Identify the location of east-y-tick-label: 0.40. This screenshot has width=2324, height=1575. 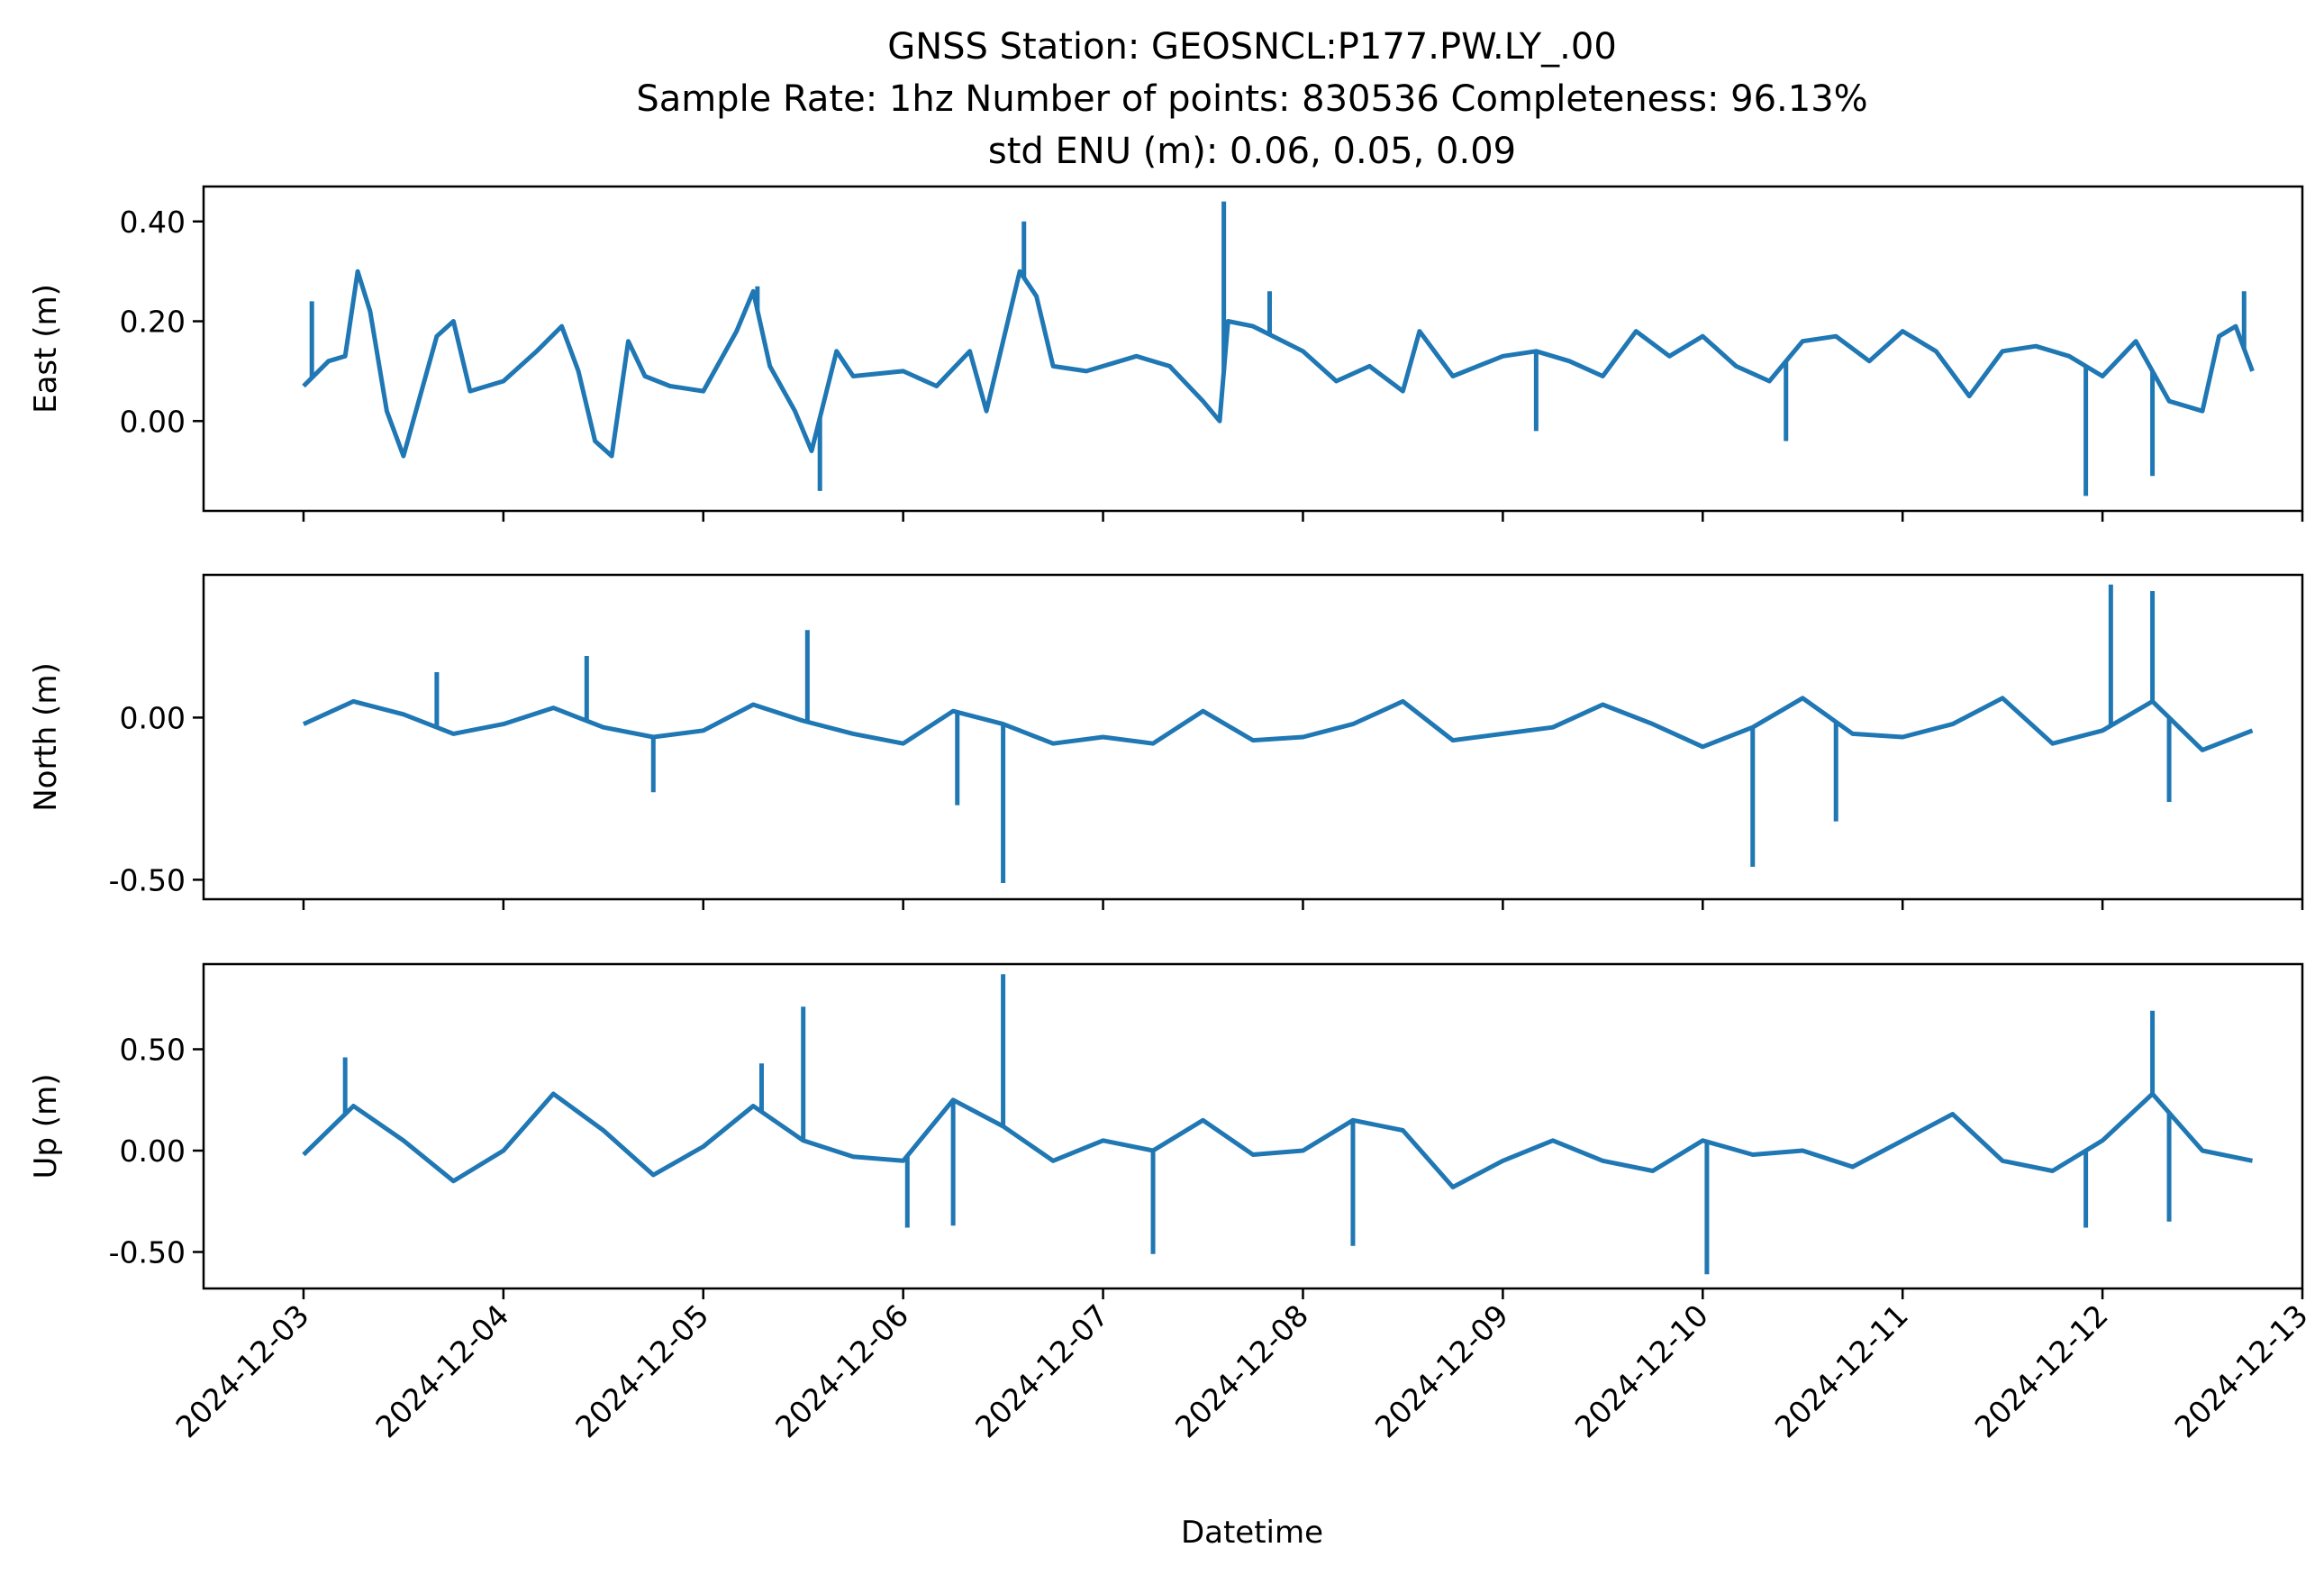
(153, 222).